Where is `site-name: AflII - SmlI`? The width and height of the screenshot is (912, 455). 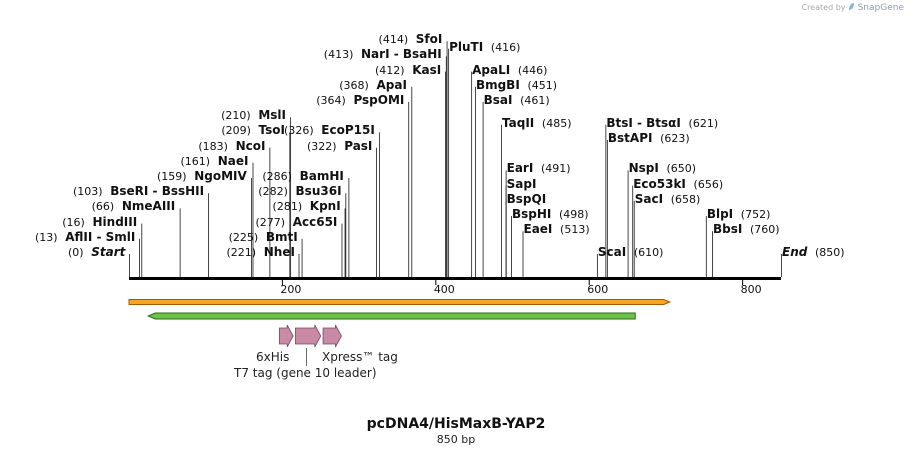
site-name: AflII - SmlI is located at coordinates (100, 236).